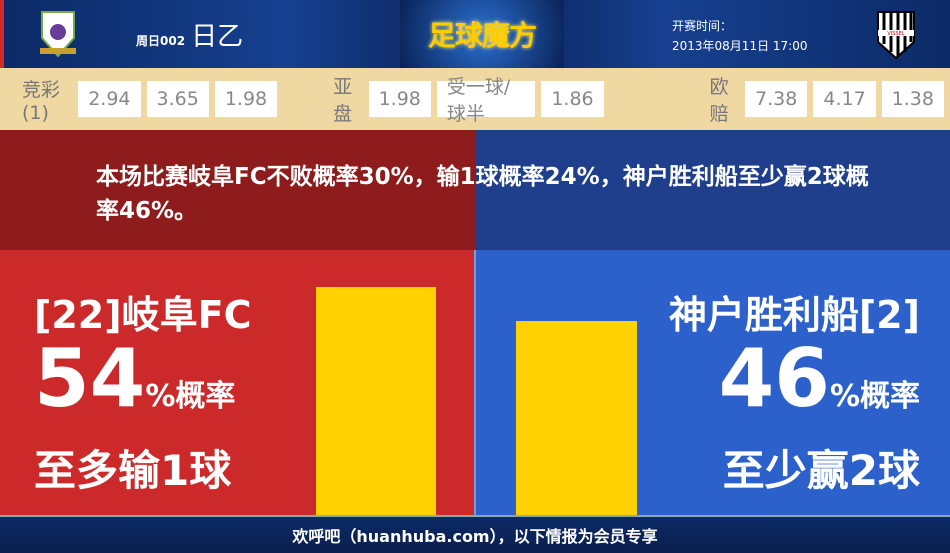 This screenshot has height=553, width=950. What do you see at coordinates (482, 34) in the screenshot?
I see `brand-logo: 足球魔方` at bounding box center [482, 34].